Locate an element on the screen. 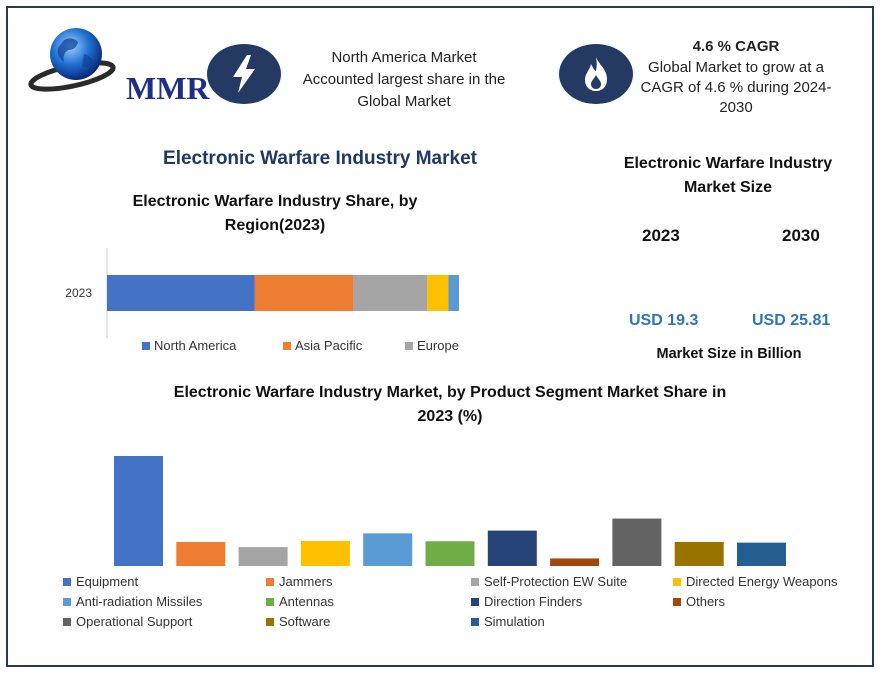 The width and height of the screenshot is (882, 675). region-chart-title-line: Region(2023) is located at coordinates (275, 225).